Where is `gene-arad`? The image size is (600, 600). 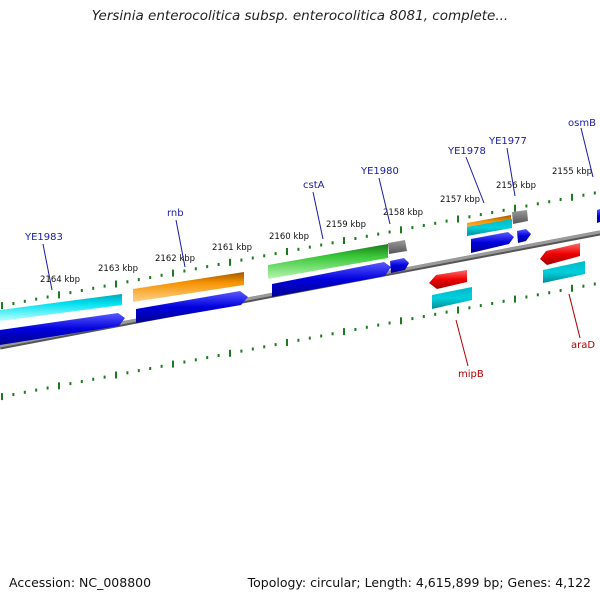
gene-arad is located at coordinates (560, 254).